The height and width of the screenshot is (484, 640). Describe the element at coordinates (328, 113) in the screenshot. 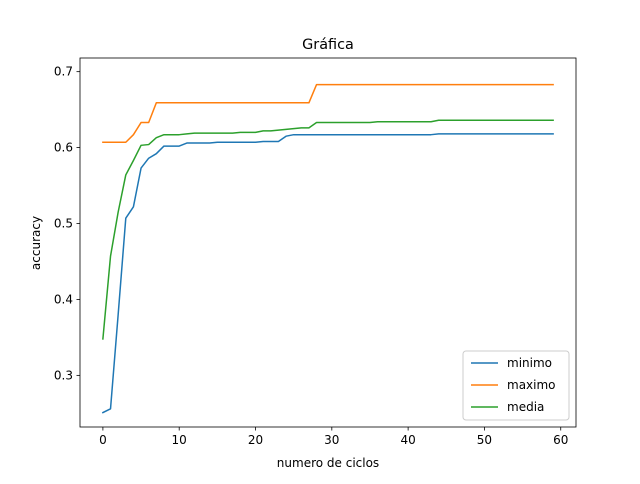

I see `series-line-maximo` at that location.